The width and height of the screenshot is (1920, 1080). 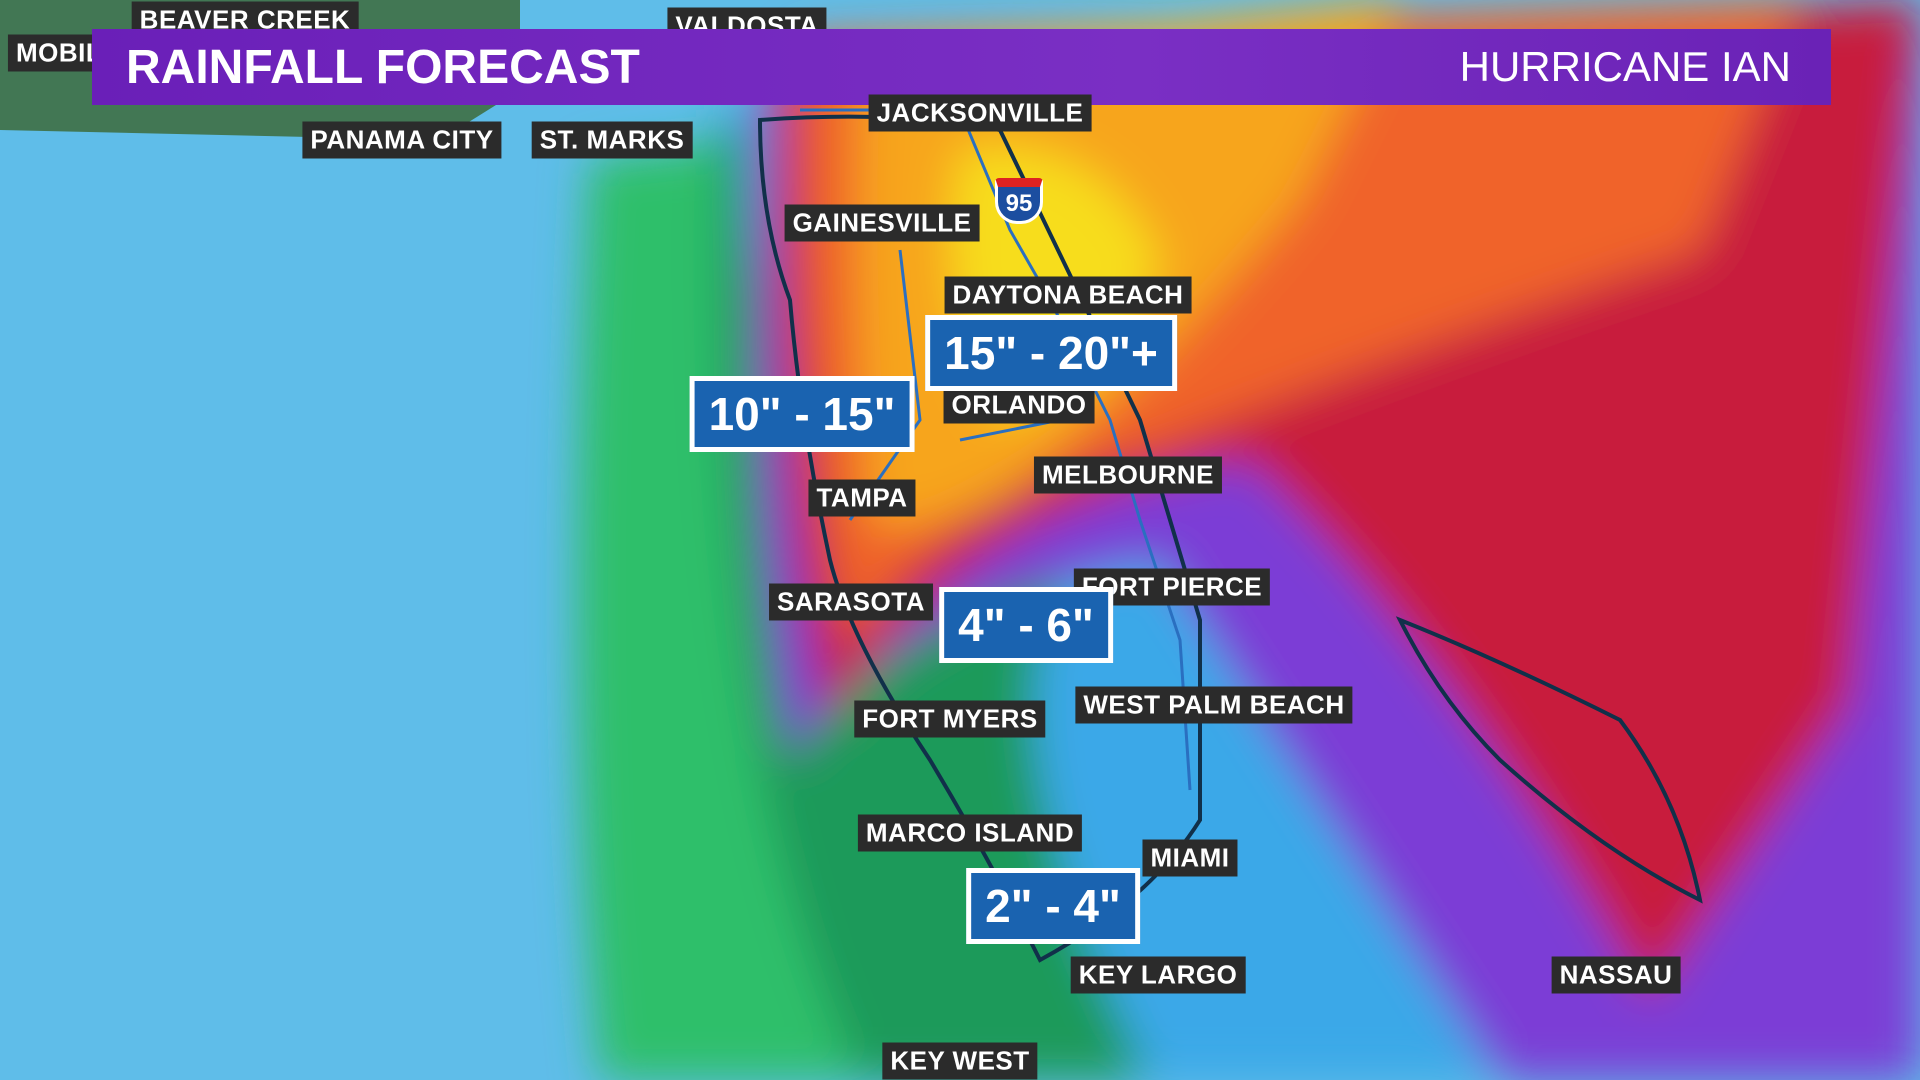 What do you see at coordinates (1549, 760) in the screenshot?
I see `bahamas-coast` at bounding box center [1549, 760].